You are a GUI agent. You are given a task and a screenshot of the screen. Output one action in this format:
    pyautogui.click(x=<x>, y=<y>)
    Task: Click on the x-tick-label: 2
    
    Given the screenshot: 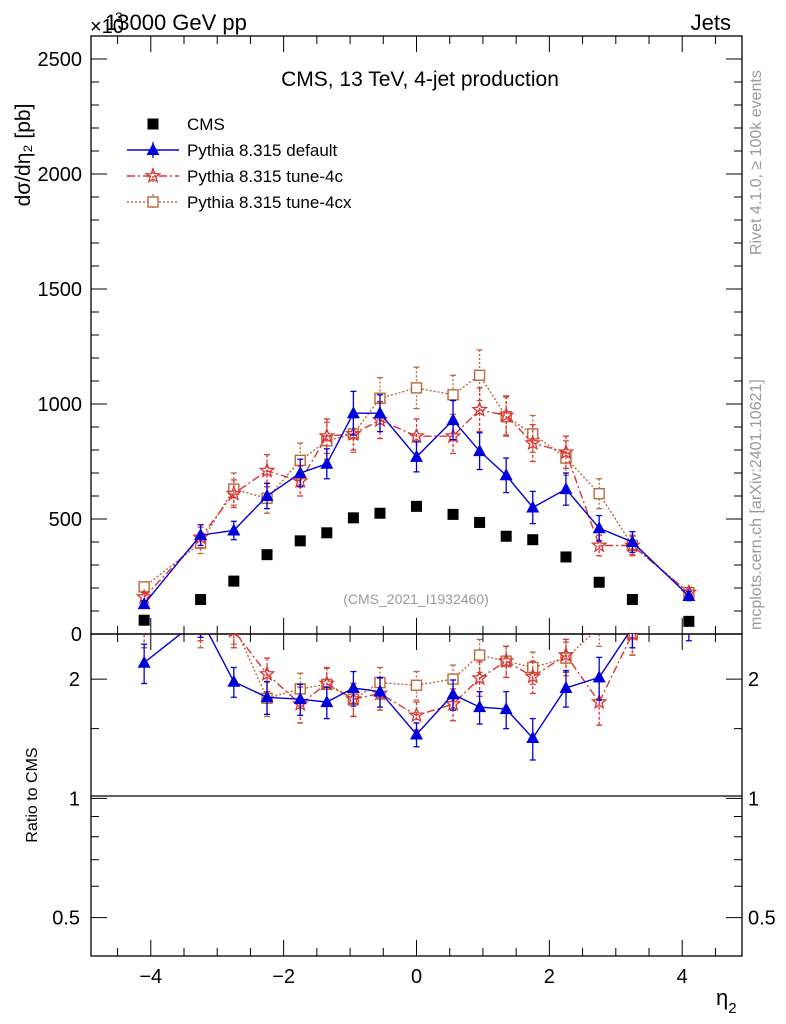 What is the action you would take?
    pyautogui.click(x=549, y=977)
    